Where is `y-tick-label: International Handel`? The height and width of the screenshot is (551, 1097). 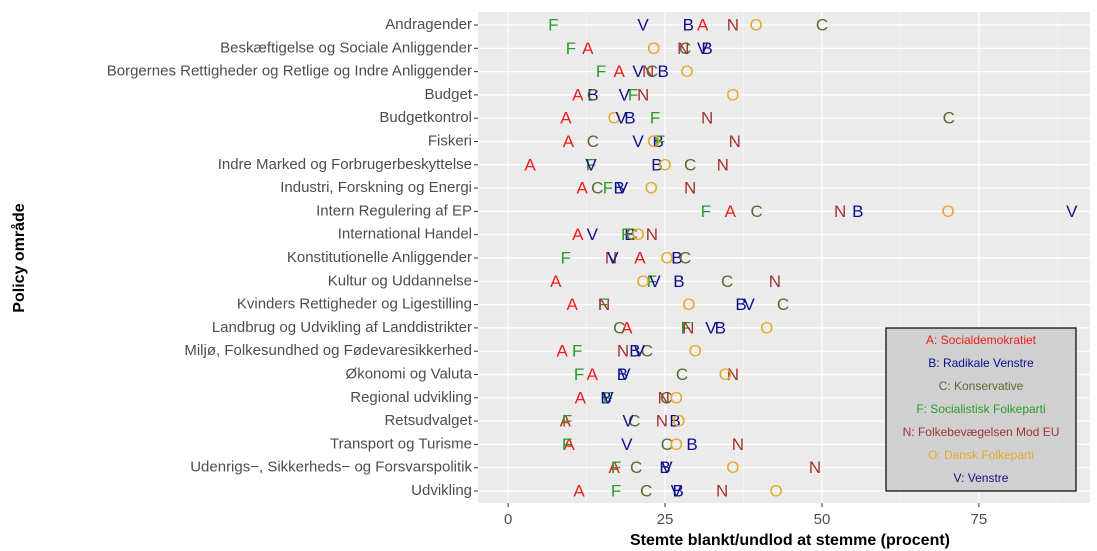
y-tick-label: International Handel is located at coordinates (405, 234).